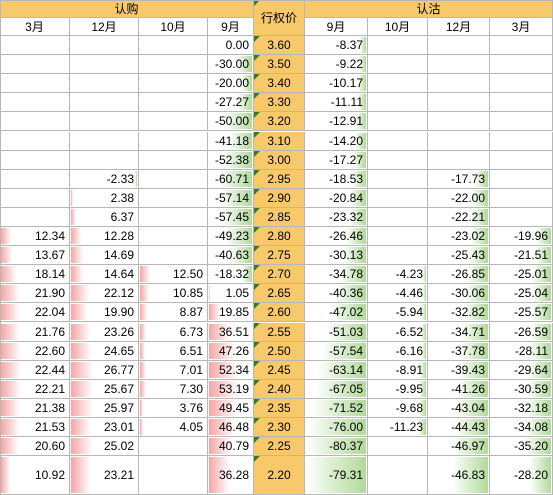 The width and height of the screenshot is (553, 495). I want to click on put-value-cell: -25.01, so click(521, 275).